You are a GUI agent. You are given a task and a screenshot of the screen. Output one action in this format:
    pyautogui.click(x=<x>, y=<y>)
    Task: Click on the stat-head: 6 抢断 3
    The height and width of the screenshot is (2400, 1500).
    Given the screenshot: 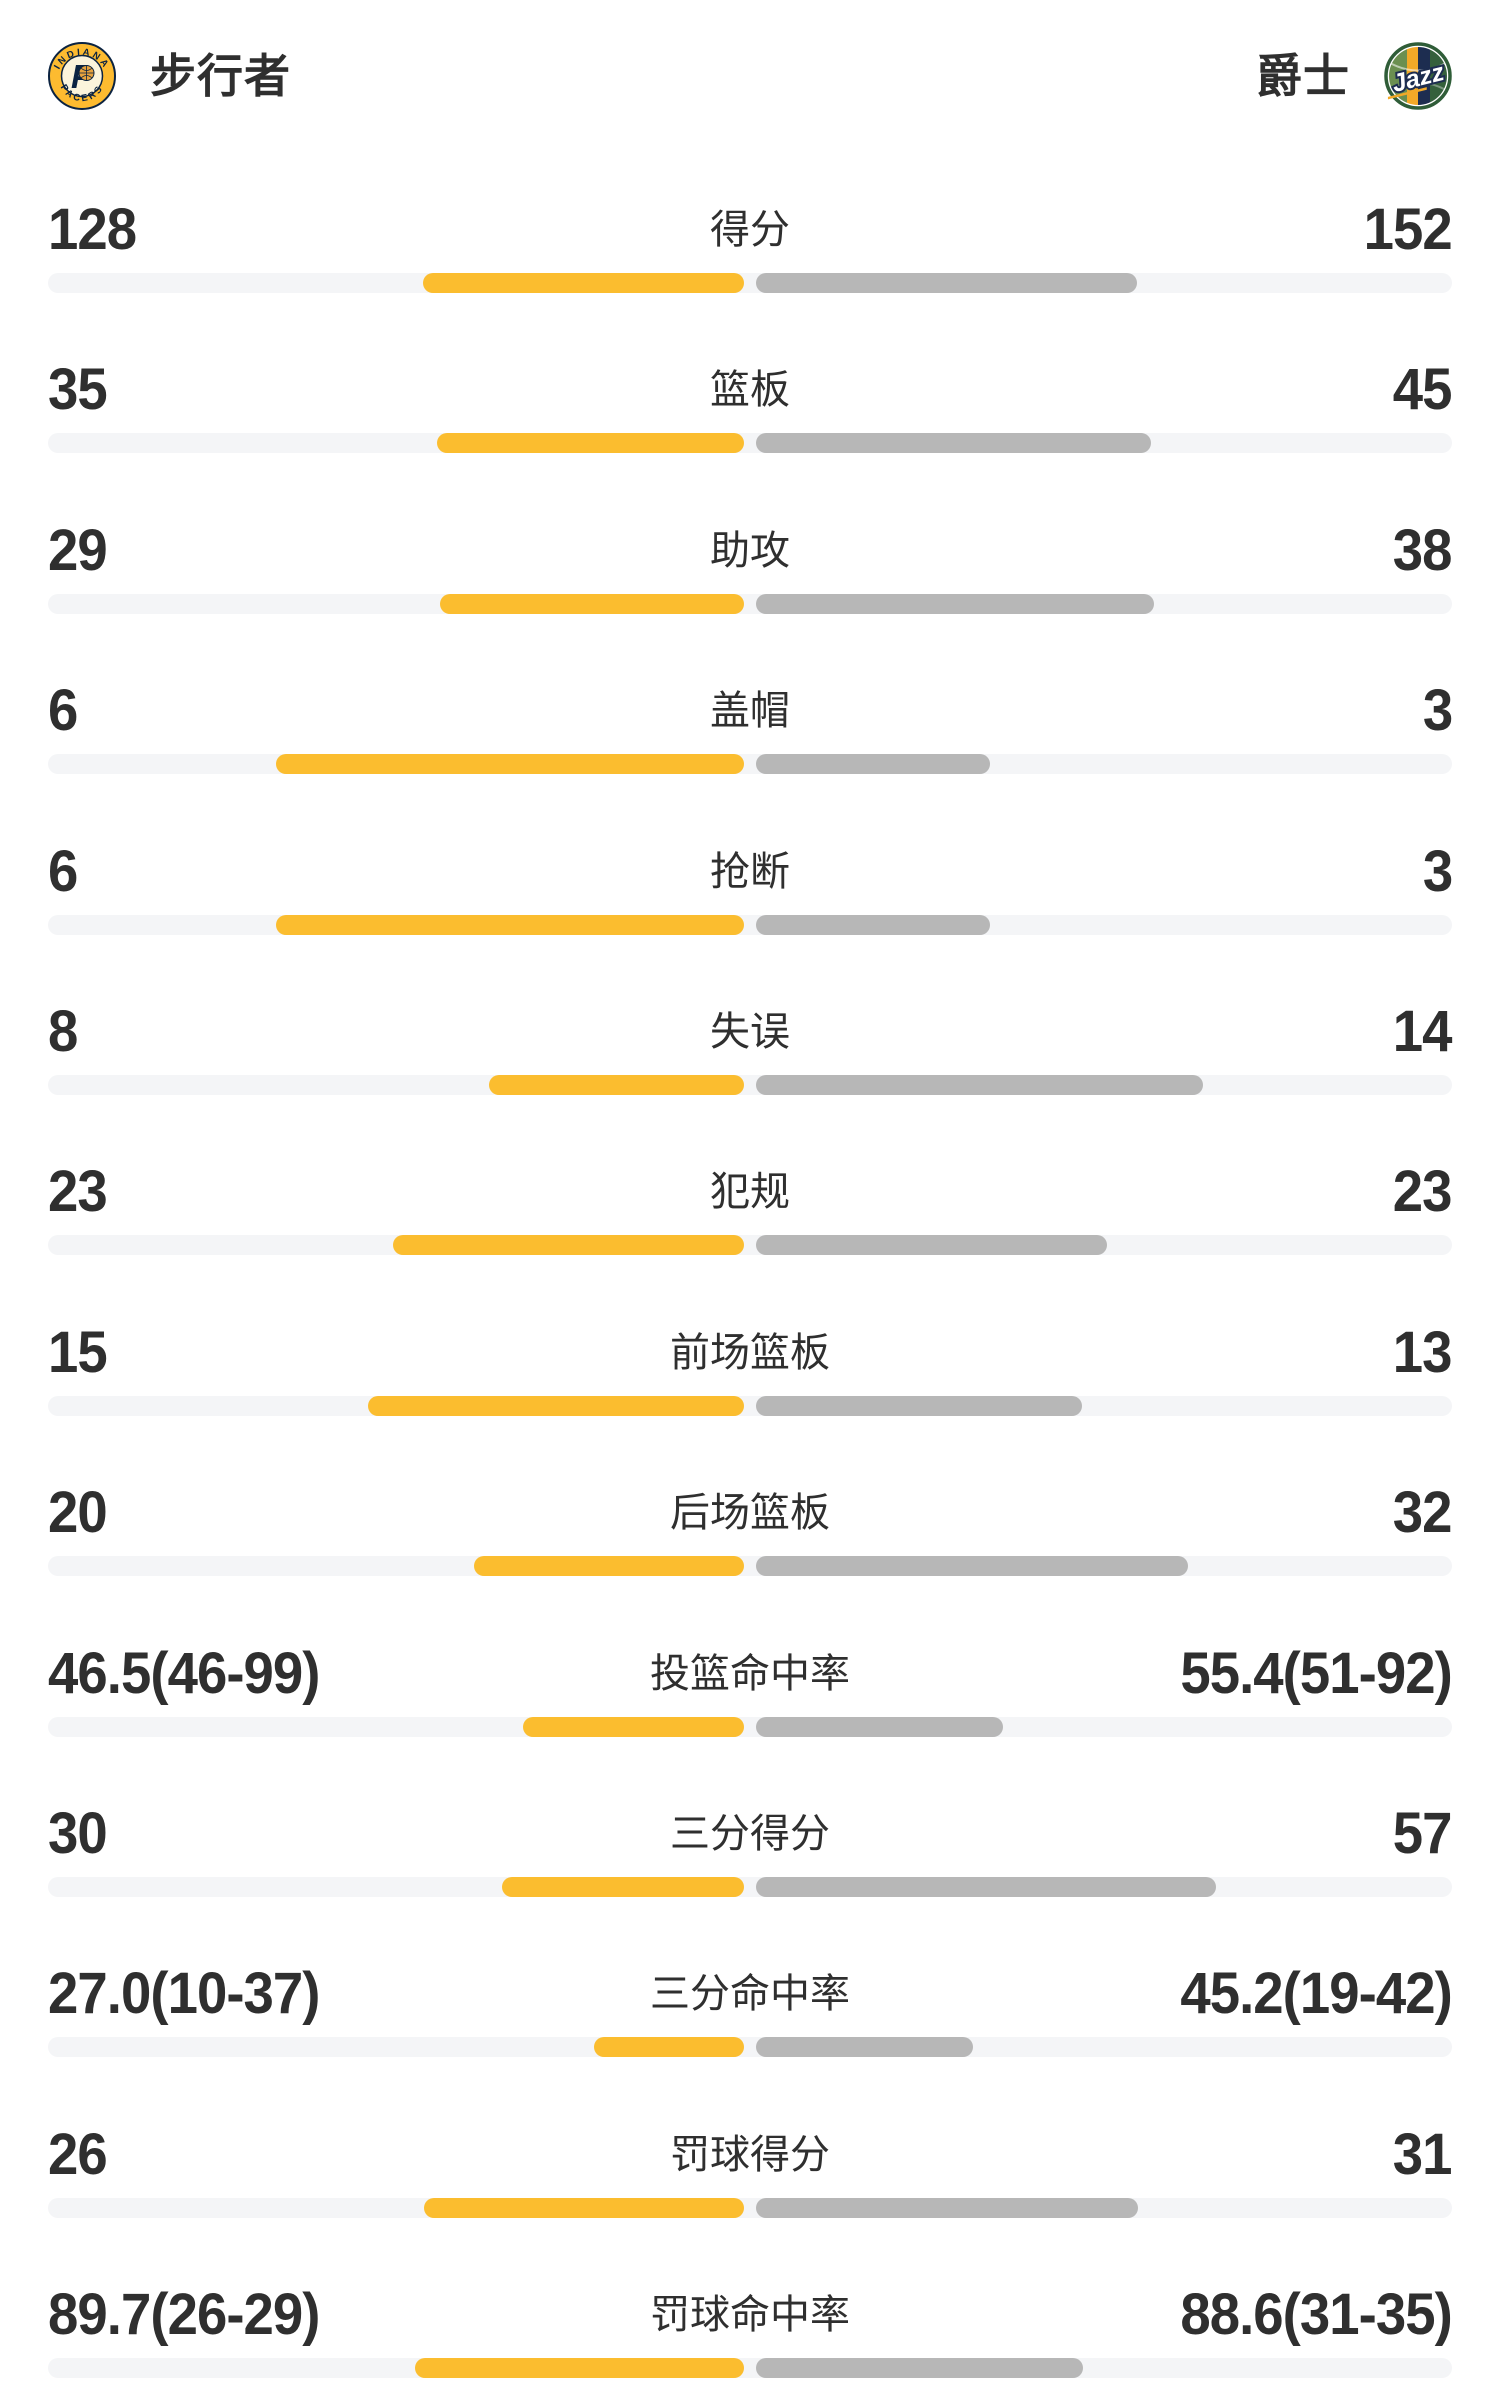 What is the action you would take?
    pyautogui.click(x=750, y=872)
    